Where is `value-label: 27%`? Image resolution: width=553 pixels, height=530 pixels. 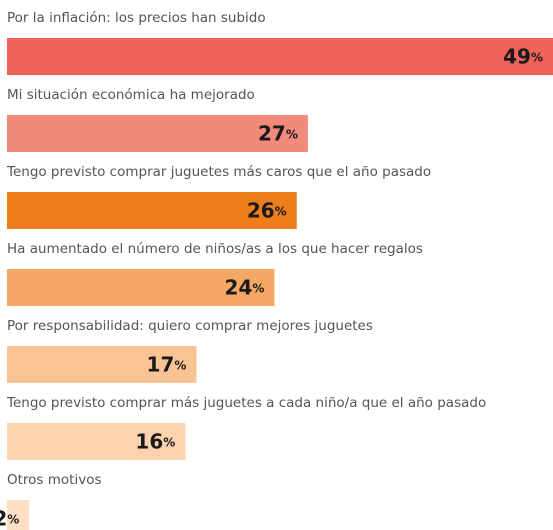
value-label: 27% is located at coordinates (278, 133).